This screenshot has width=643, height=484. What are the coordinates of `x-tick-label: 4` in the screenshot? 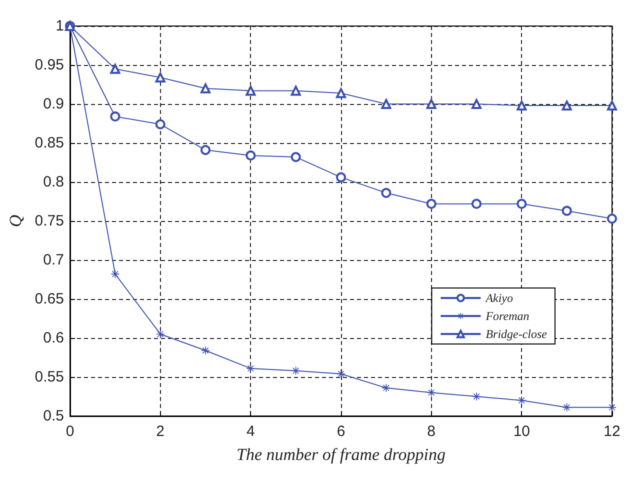 It's located at (250, 431).